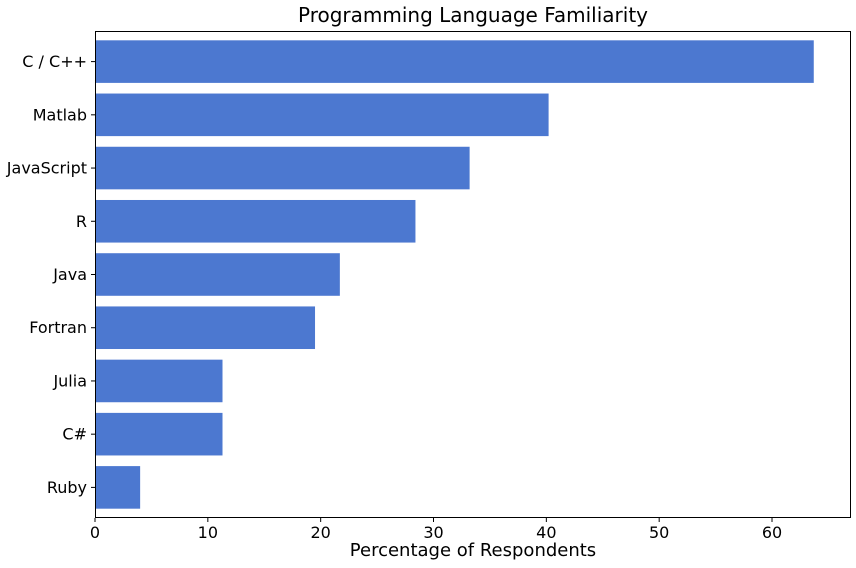  What do you see at coordinates (74, 434) in the screenshot?
I see `y-tick-label: C#` at bounding box center [74, 434].